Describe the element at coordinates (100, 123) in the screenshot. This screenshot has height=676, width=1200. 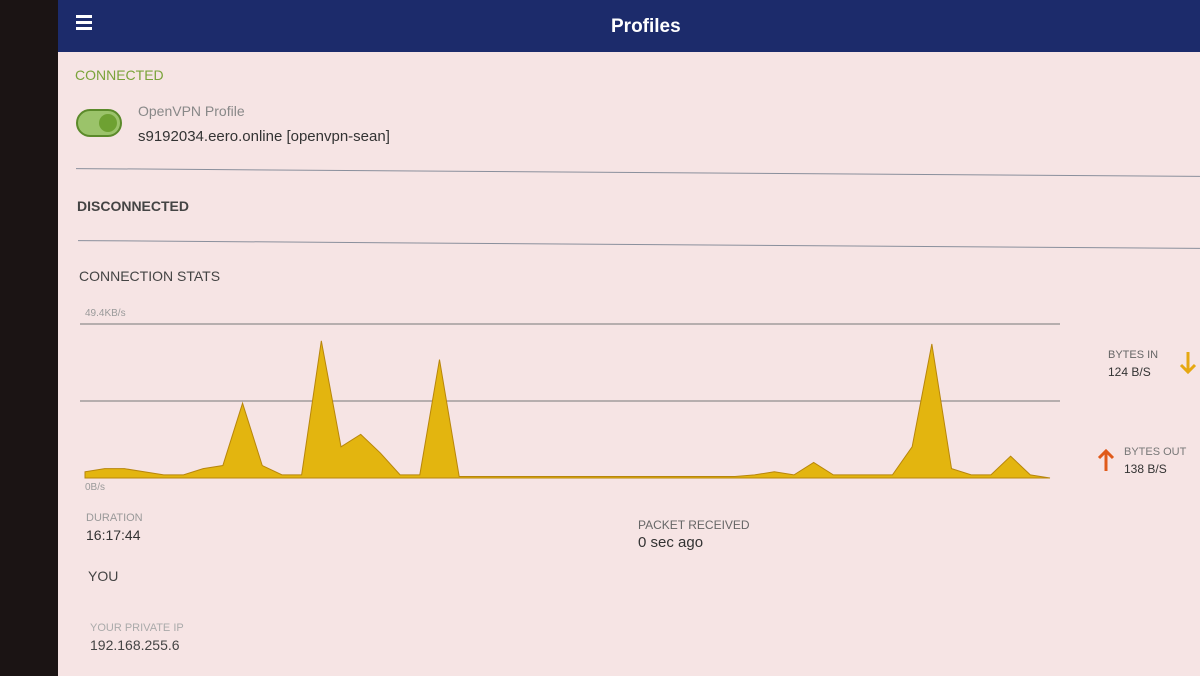
I see `profile-toggle` at that location.